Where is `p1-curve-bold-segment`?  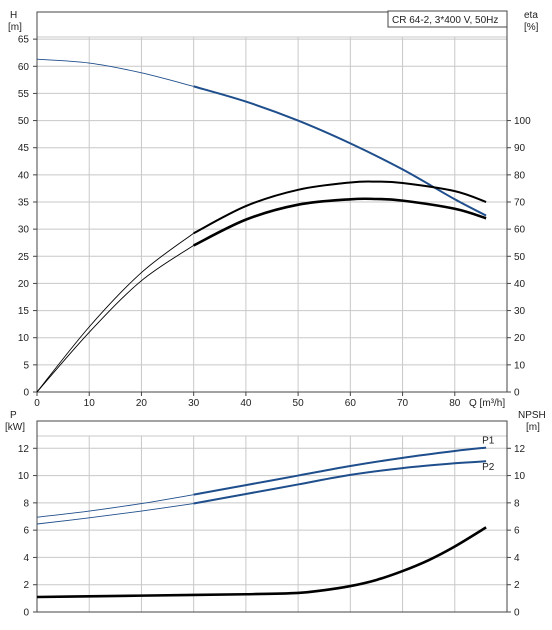 p1-curve-bold-segment is located at coordinates (340, 471).